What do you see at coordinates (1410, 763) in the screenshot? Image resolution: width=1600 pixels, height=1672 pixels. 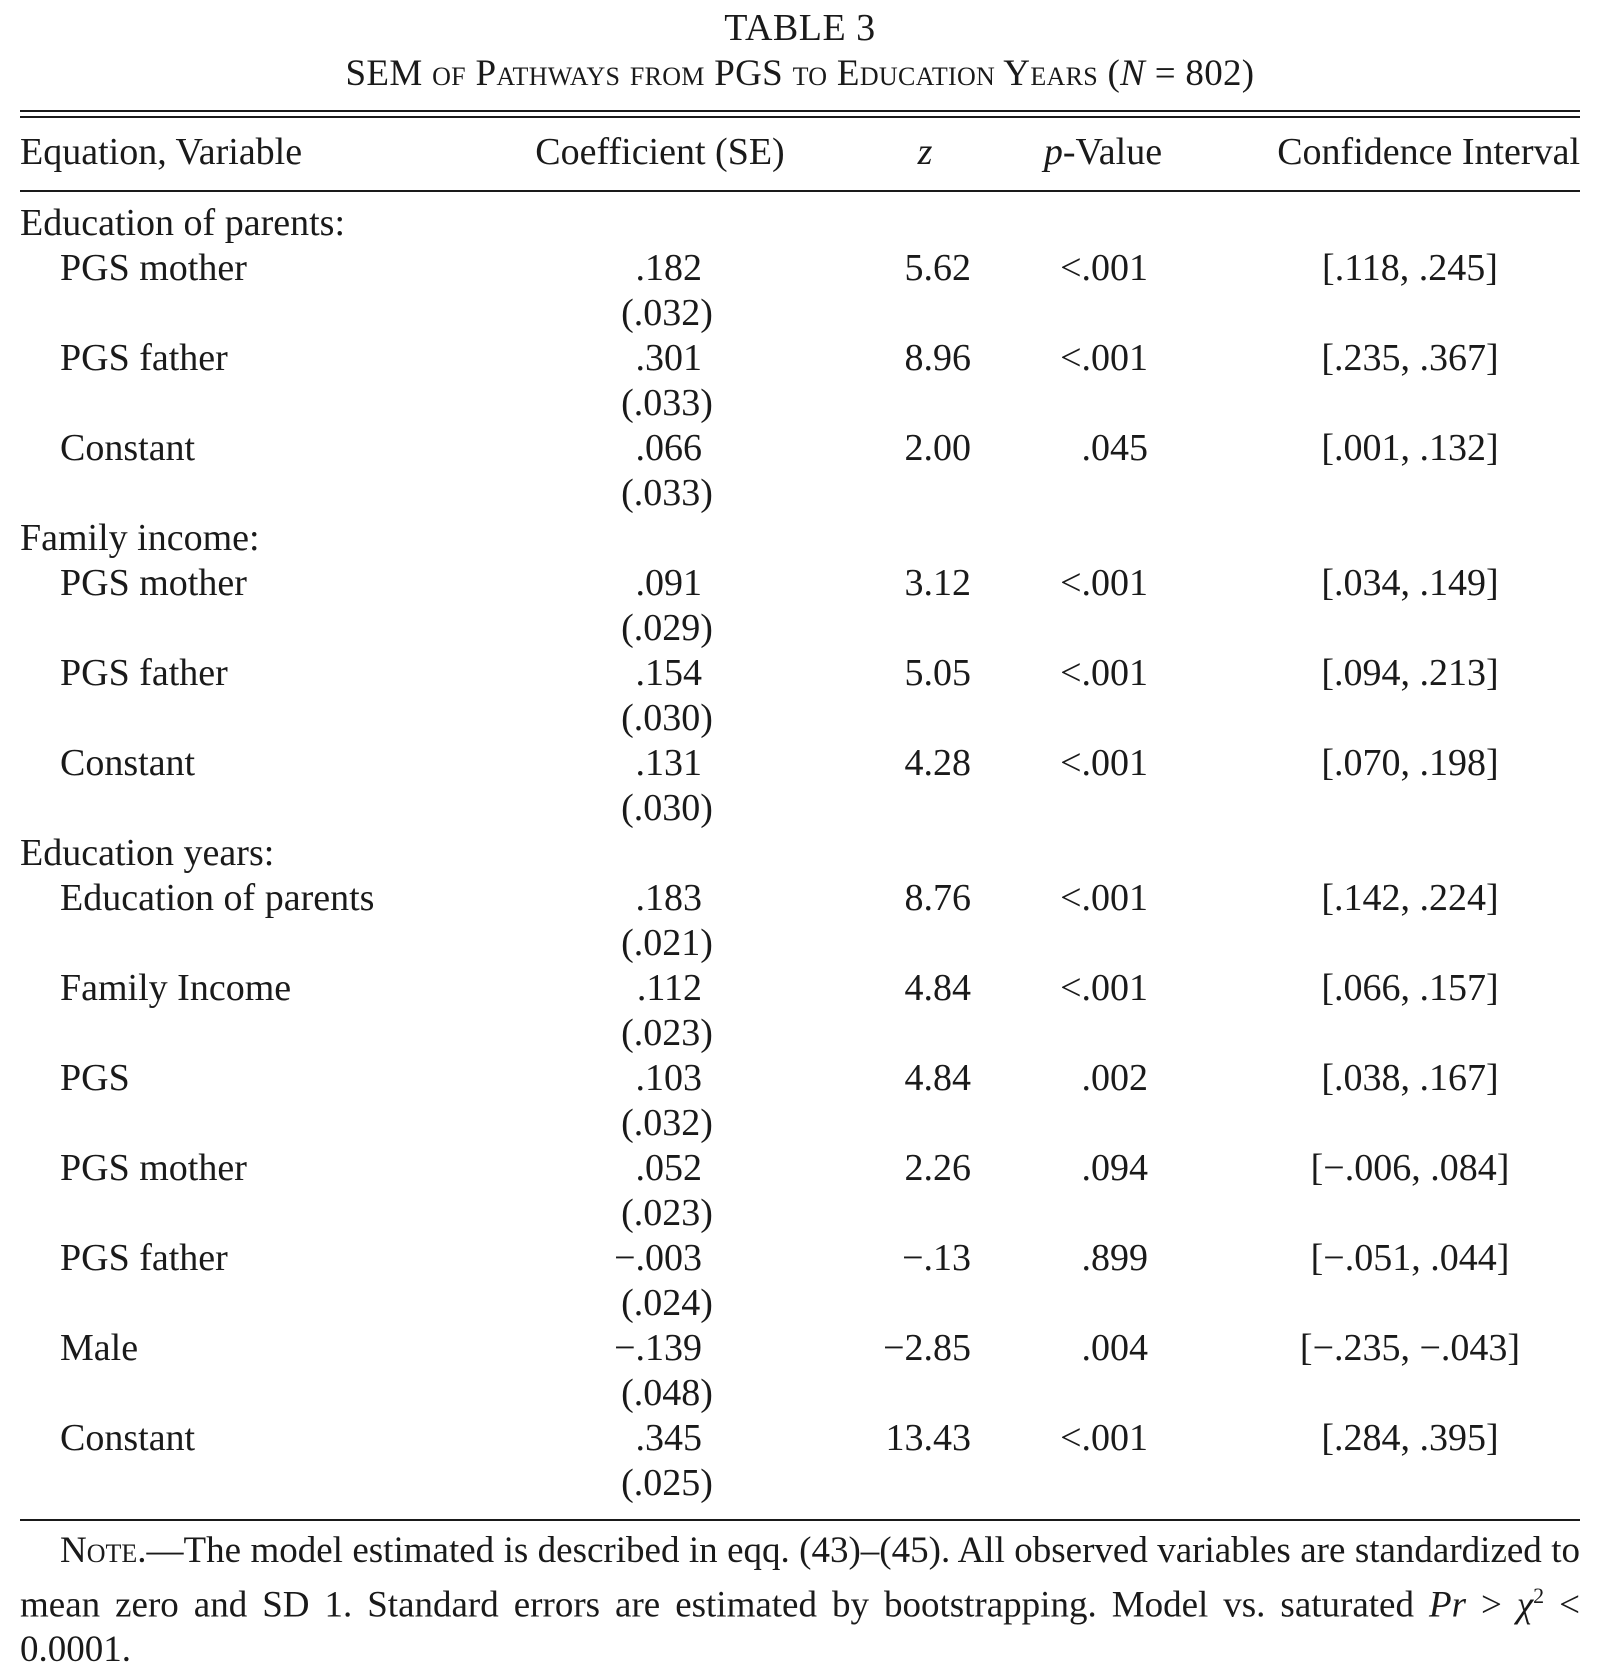 I see `row-confidence-interval: [.070, .198]` at bounding box center [1410, 763].